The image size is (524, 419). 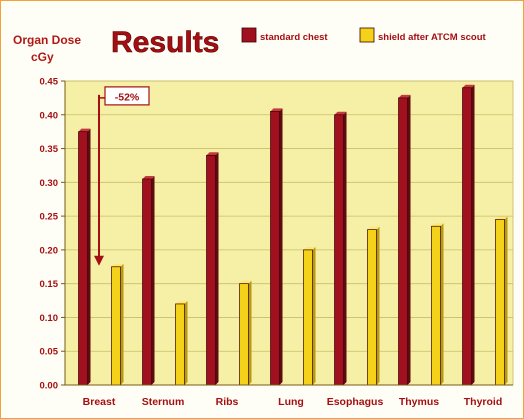 What do you see at coordinates (163, 402) in the screenshot?
I see `x-category-label: Sternum` at bounding box center [163, 402].